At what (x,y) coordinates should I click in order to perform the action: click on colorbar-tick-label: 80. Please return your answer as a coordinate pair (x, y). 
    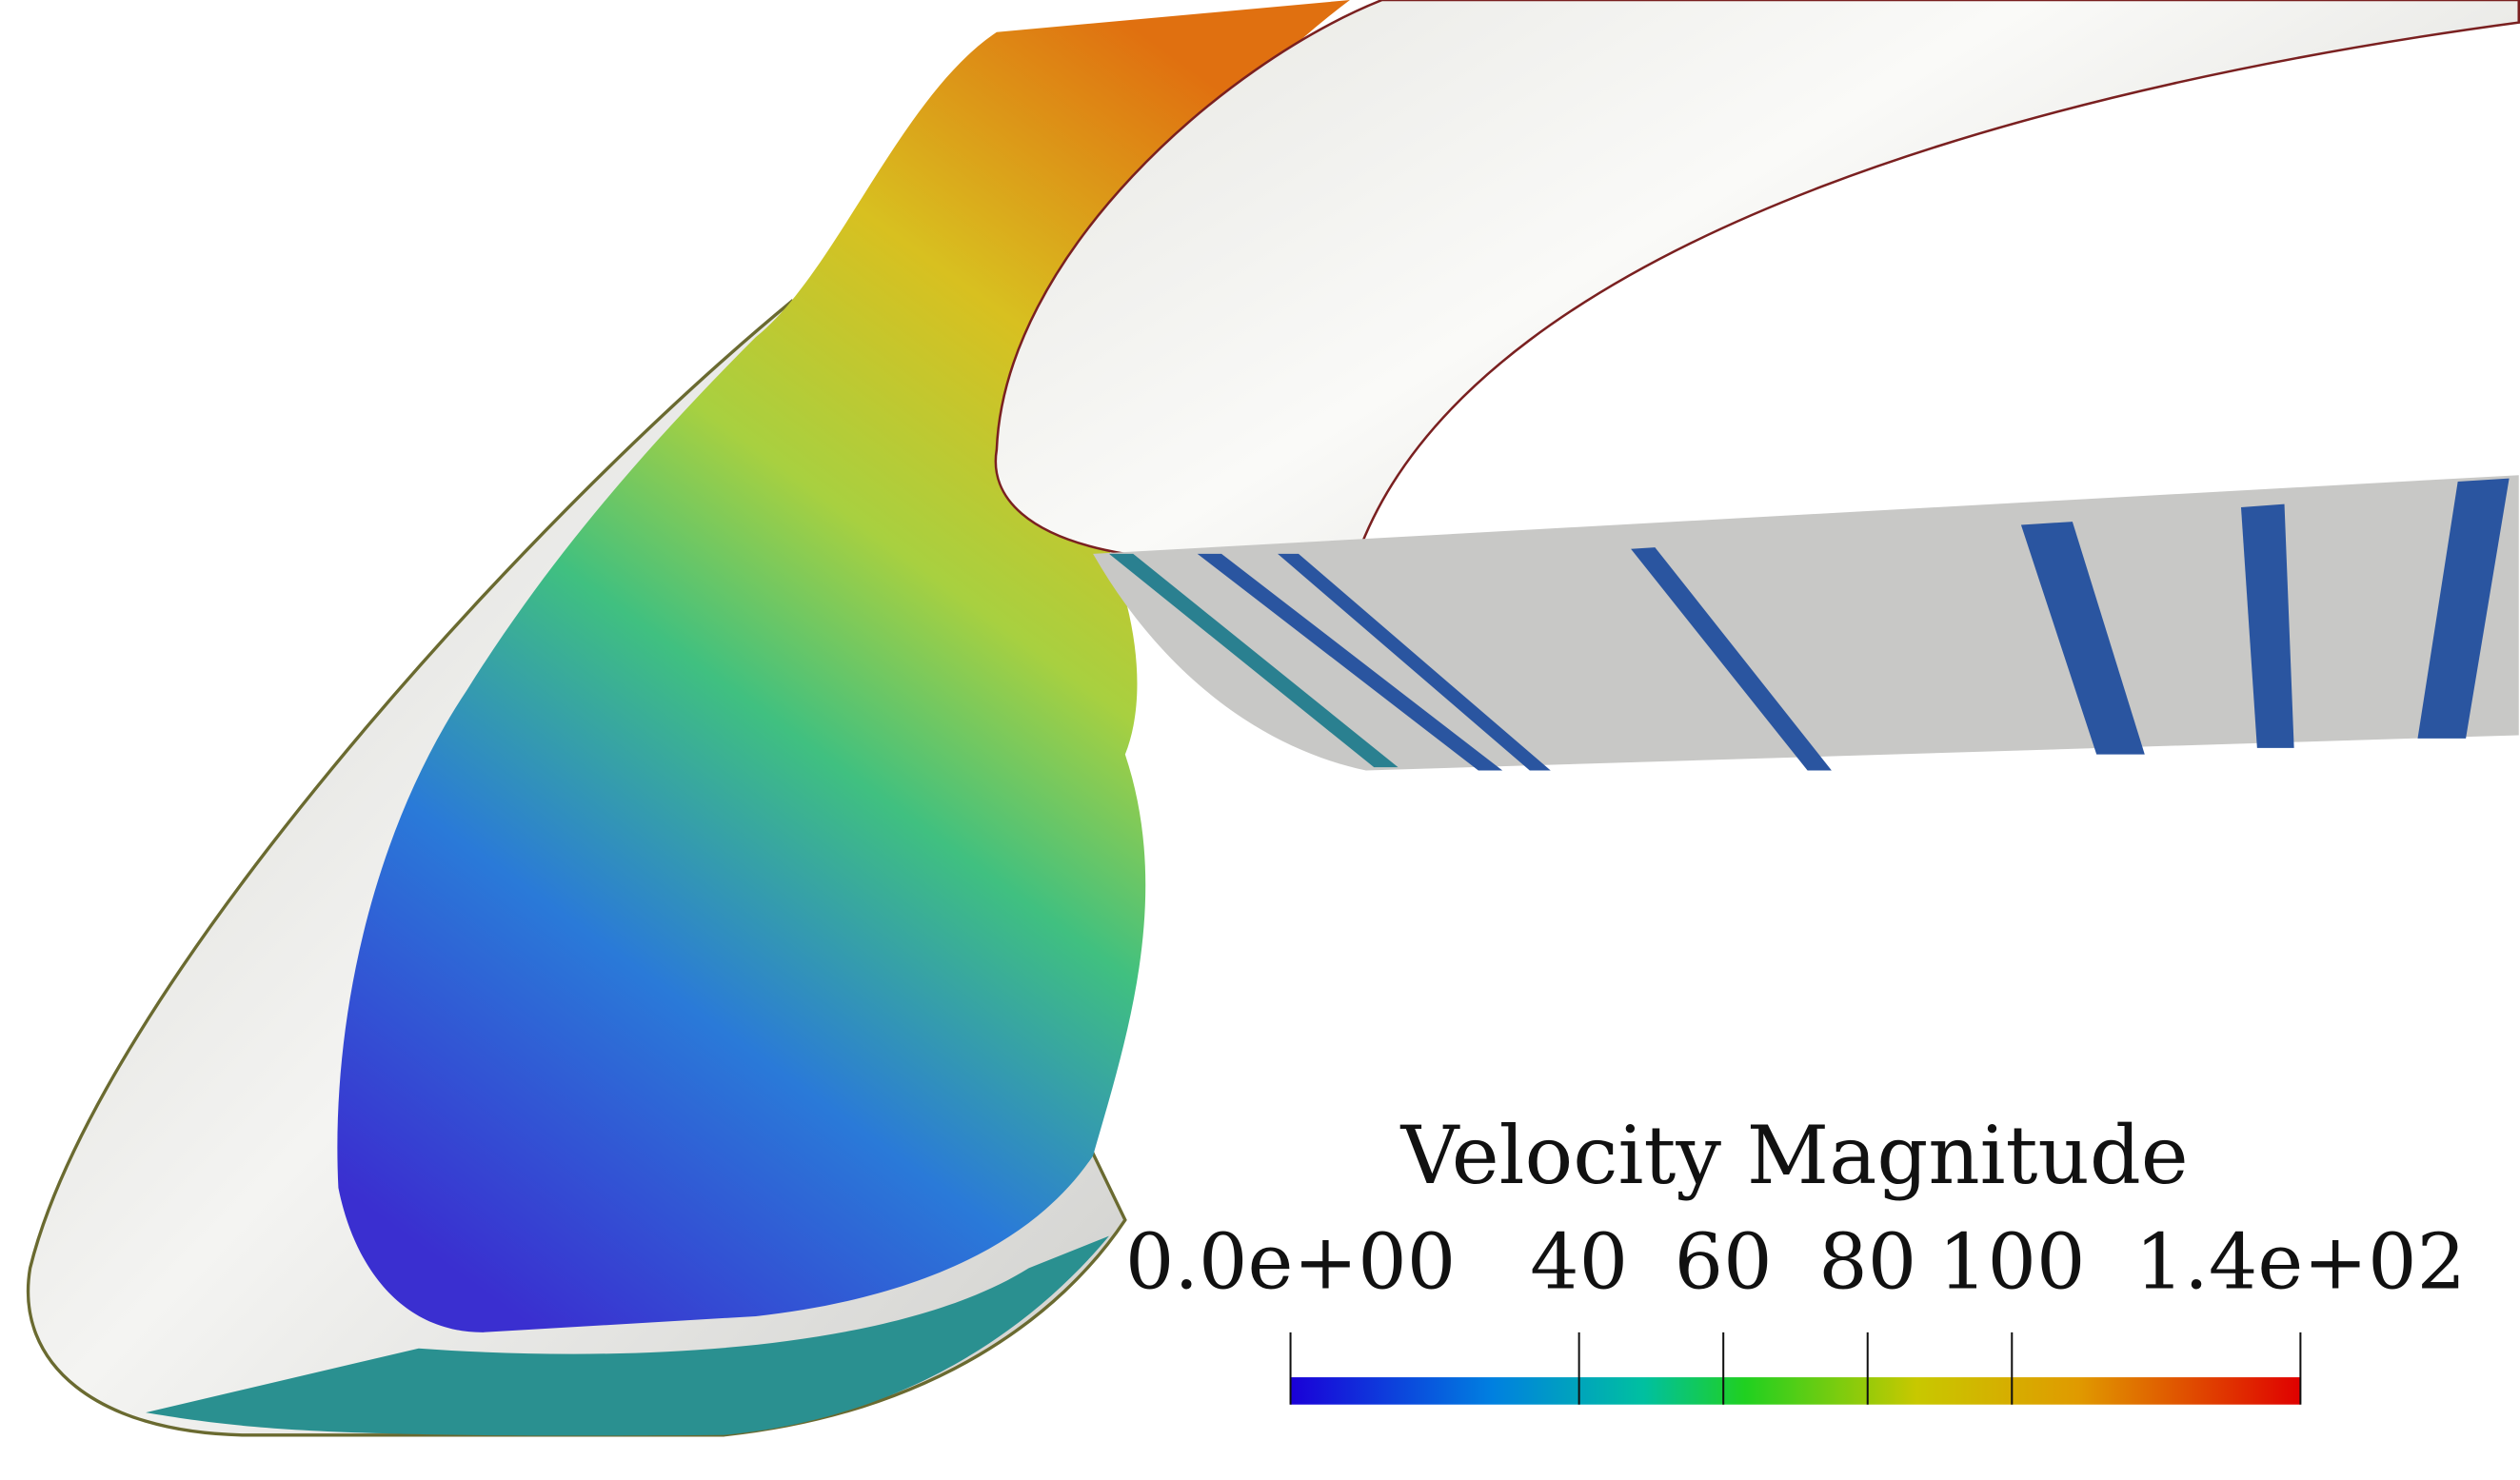
    Looking at the image, I should click on (1867, 1262).